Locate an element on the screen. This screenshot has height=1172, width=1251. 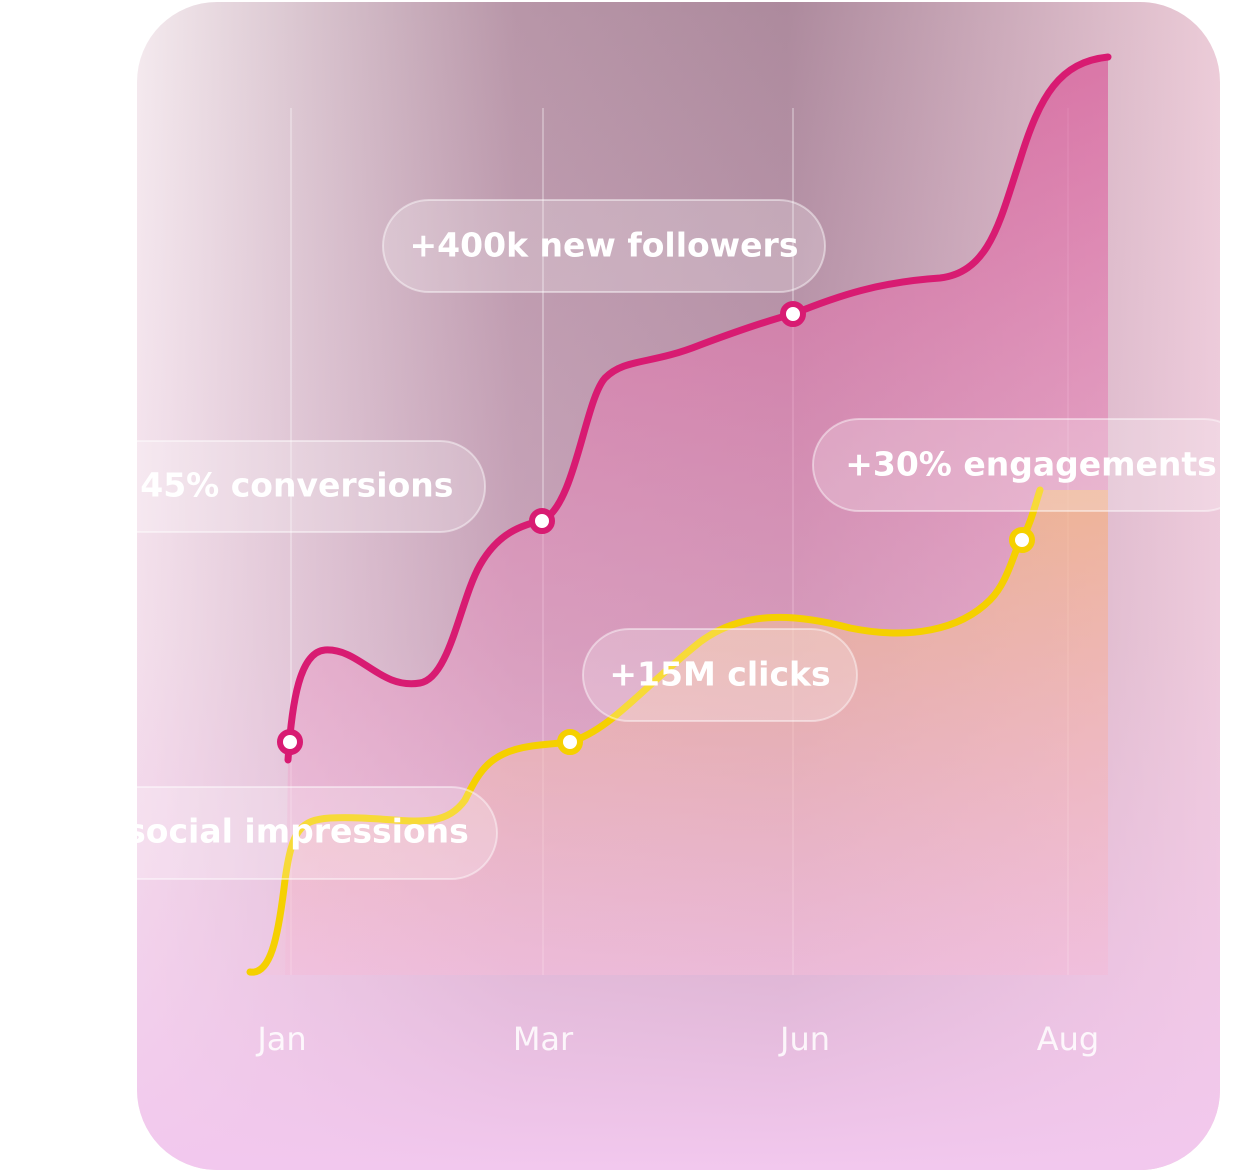
callout: +400k new followers is located at coordinates (604, 245).